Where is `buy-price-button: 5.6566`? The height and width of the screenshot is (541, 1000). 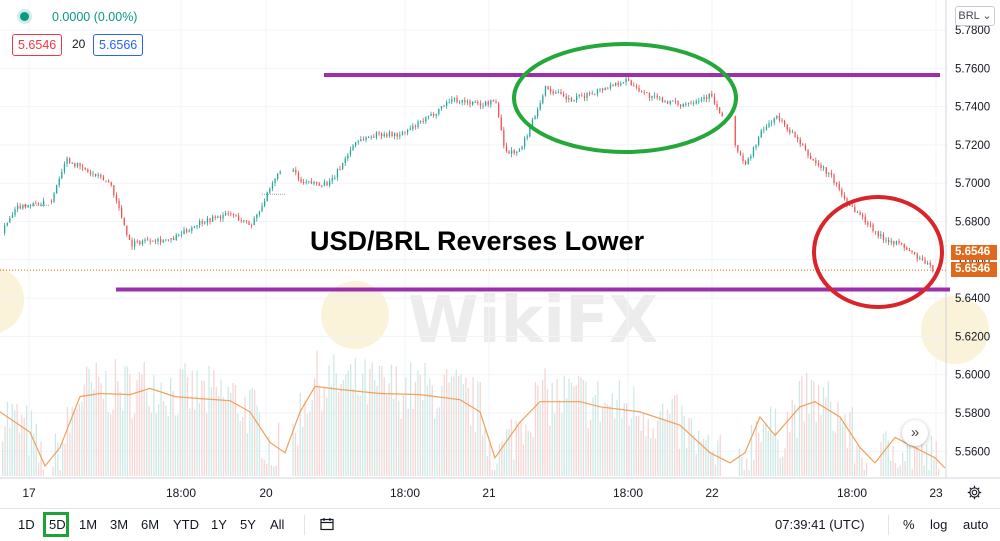
buy-price-button: 5.6566 is located at coordinates (118, 45).